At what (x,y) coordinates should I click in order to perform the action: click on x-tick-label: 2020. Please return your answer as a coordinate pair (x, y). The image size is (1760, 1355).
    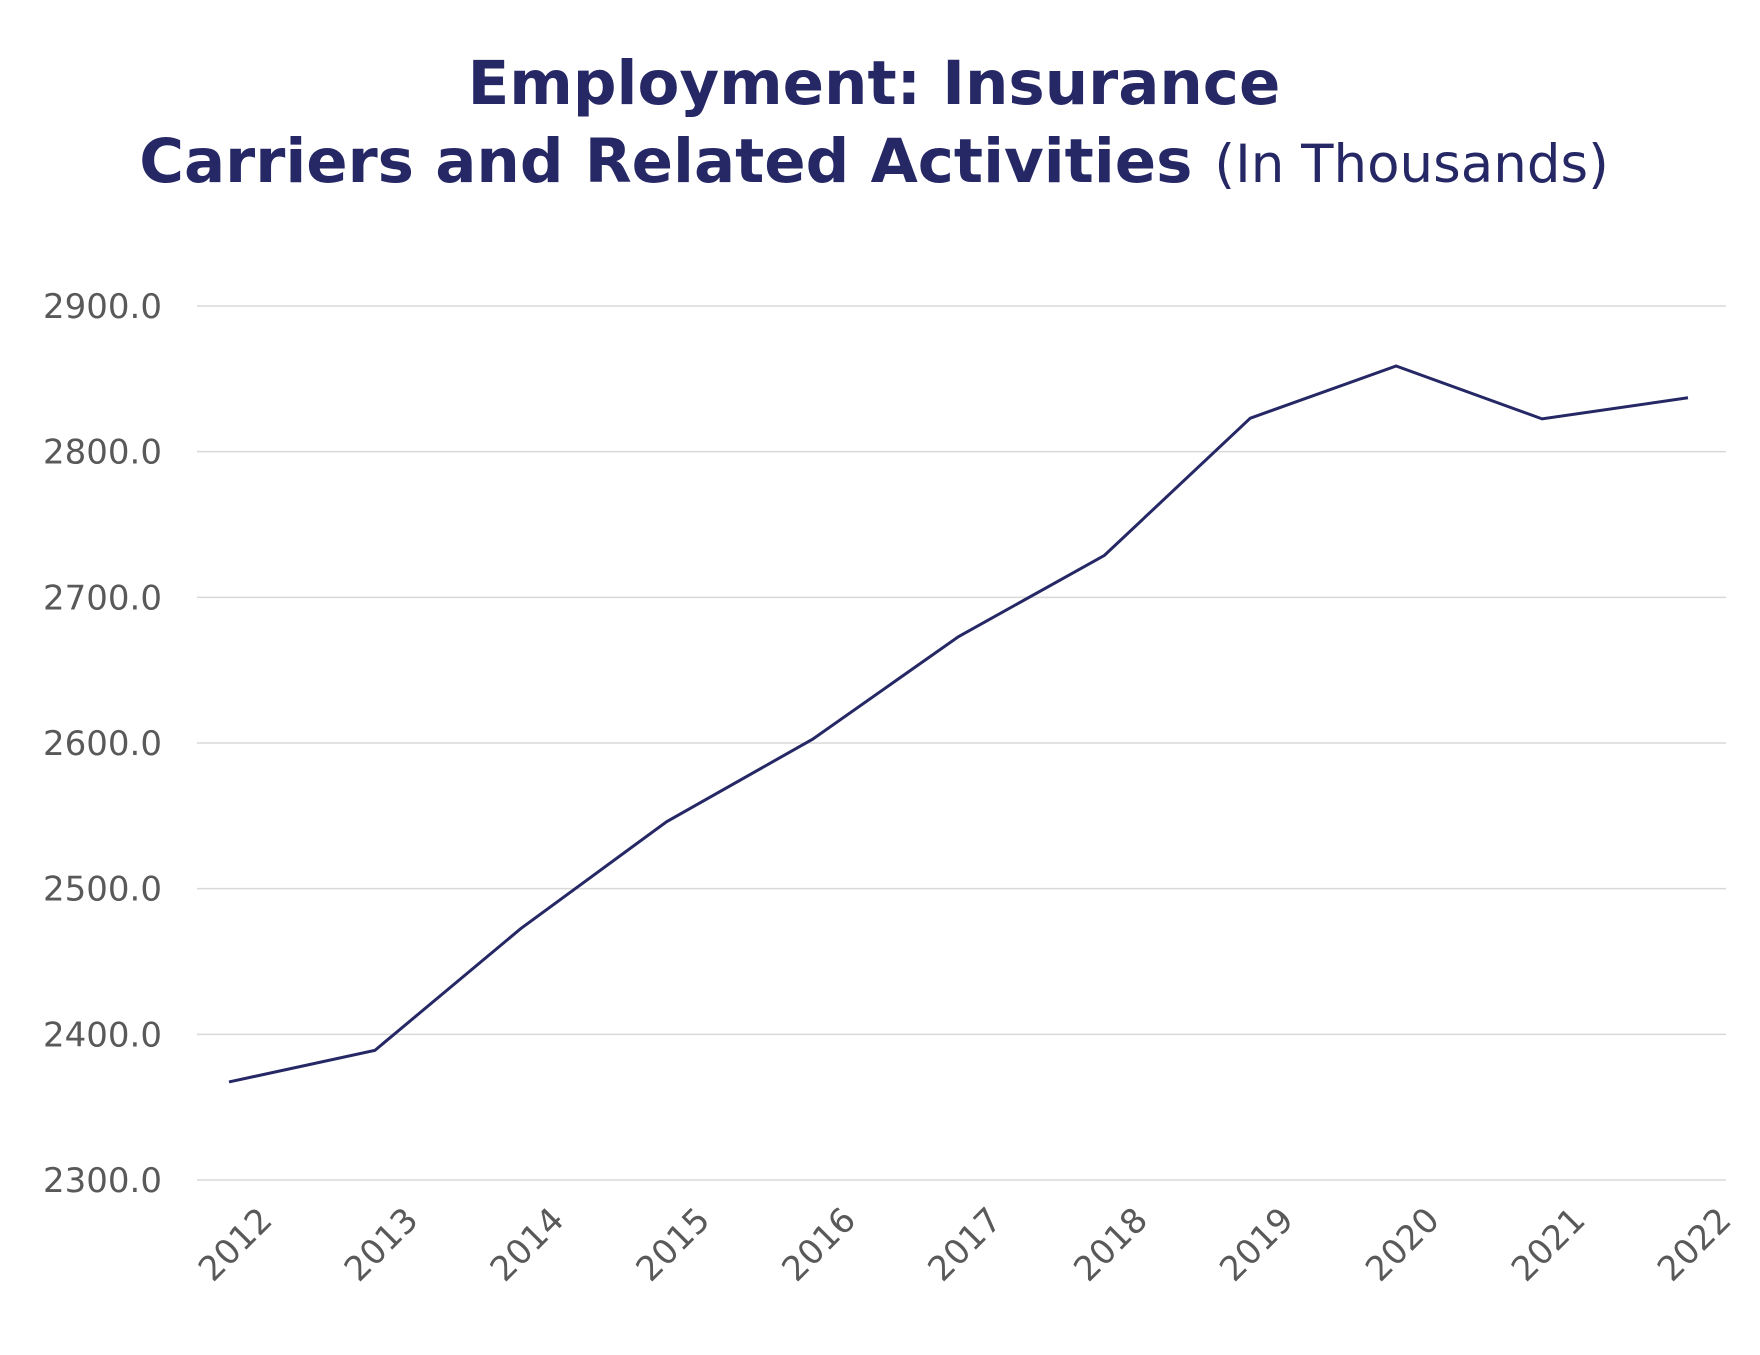
    Looking at the image, I should click on (1402, 1244).